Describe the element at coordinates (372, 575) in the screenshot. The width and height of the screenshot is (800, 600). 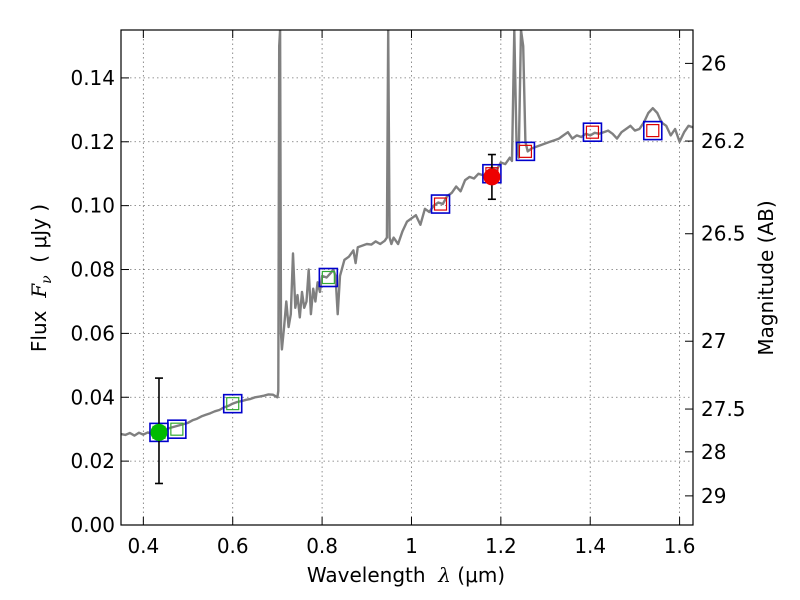
I see `x-axis-title-prefix: Wavelength` at that location.